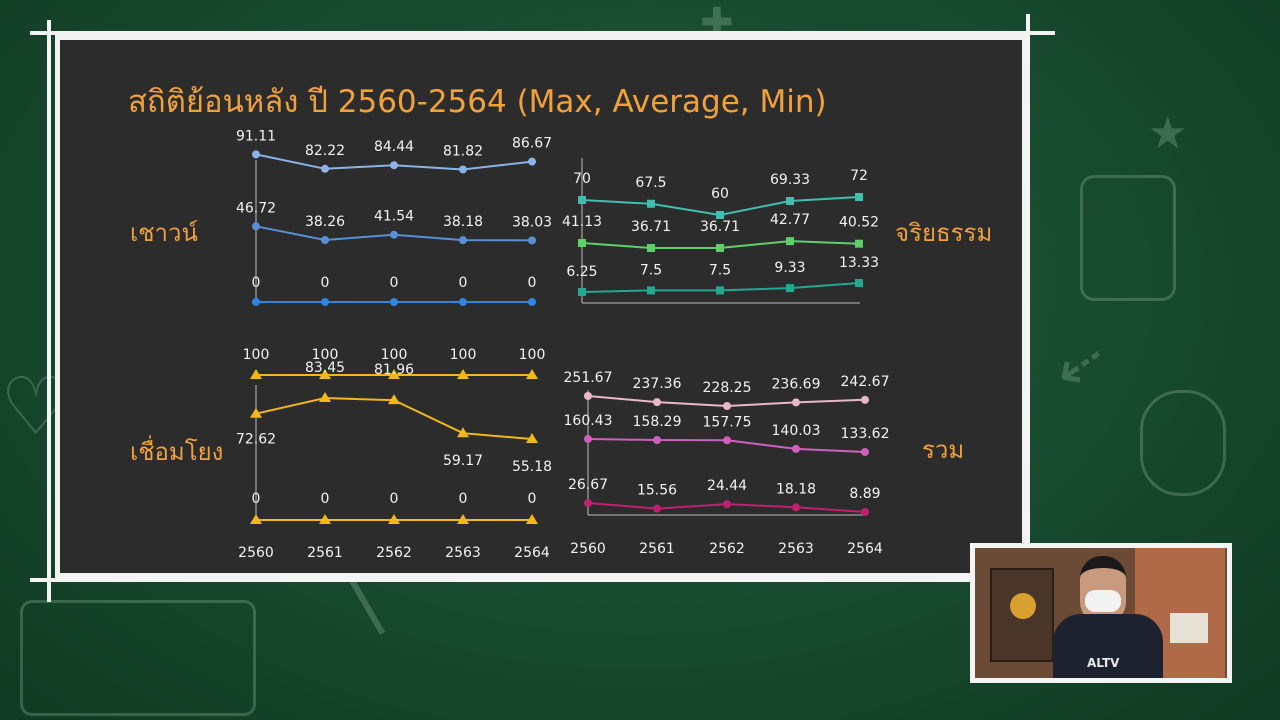 This screenshot has width=1280, height=720. Describe the element at coordinates (943, 450) in the screenshot. I see `chart-label-ruam: รวม` at that location.